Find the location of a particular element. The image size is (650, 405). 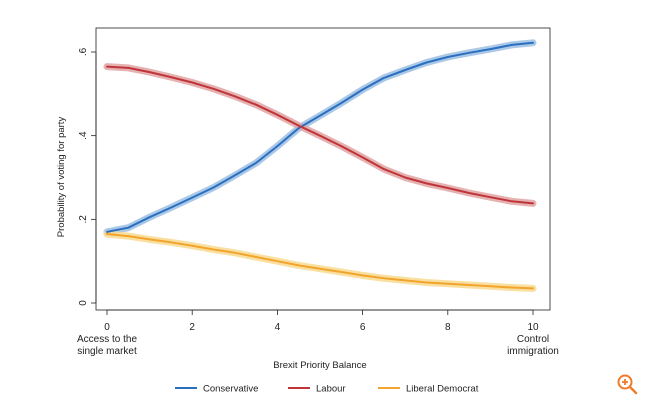

x-tick-label-4: 4 is located at coordinates (278, 327).